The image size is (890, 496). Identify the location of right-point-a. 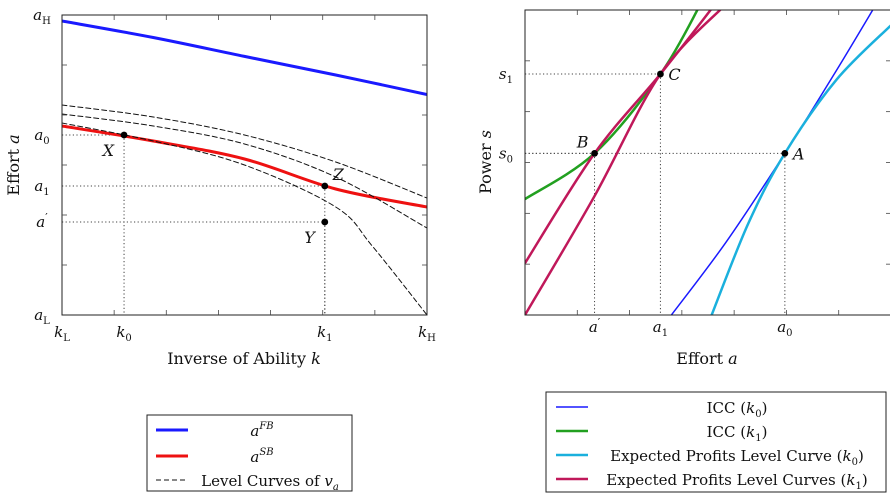
(785, 153).